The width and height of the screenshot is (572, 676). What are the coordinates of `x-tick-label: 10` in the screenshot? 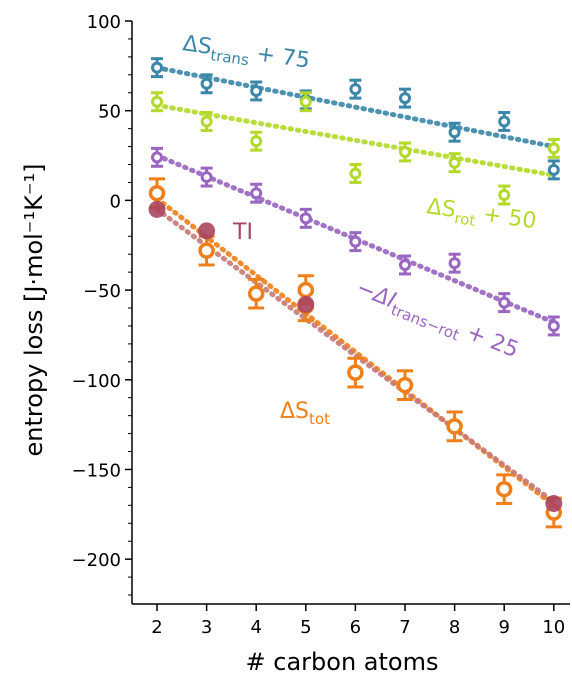 It's located at (553, 627).